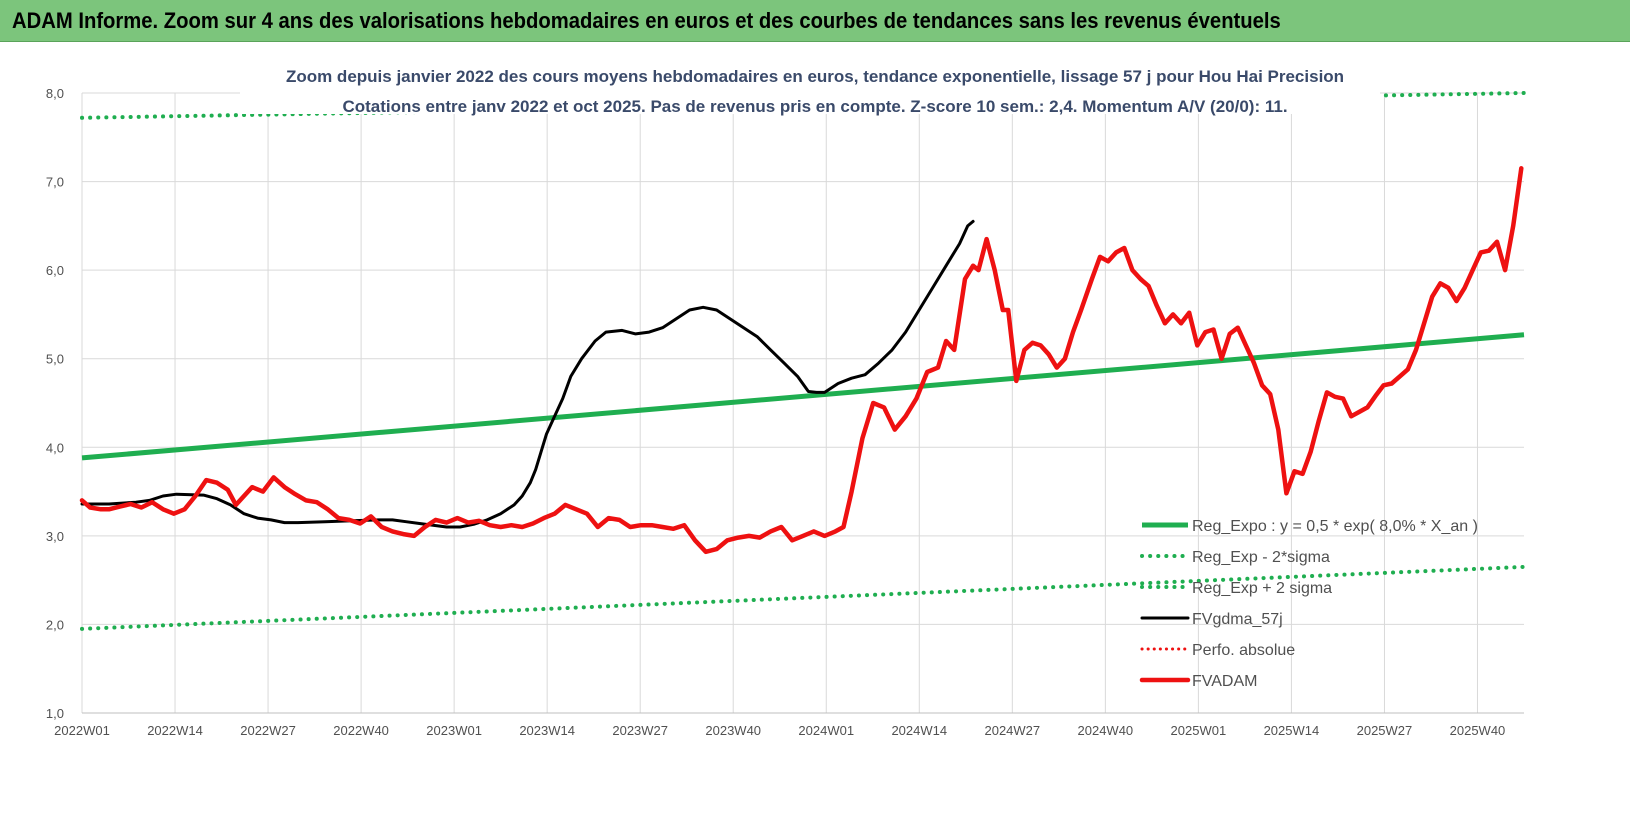 This screenshot has height=815, width=1630. What do you see at coordinates (55, 713) in the screenshot?
I see `y-tick-label: 1,0` at bounding box center [55, 713].